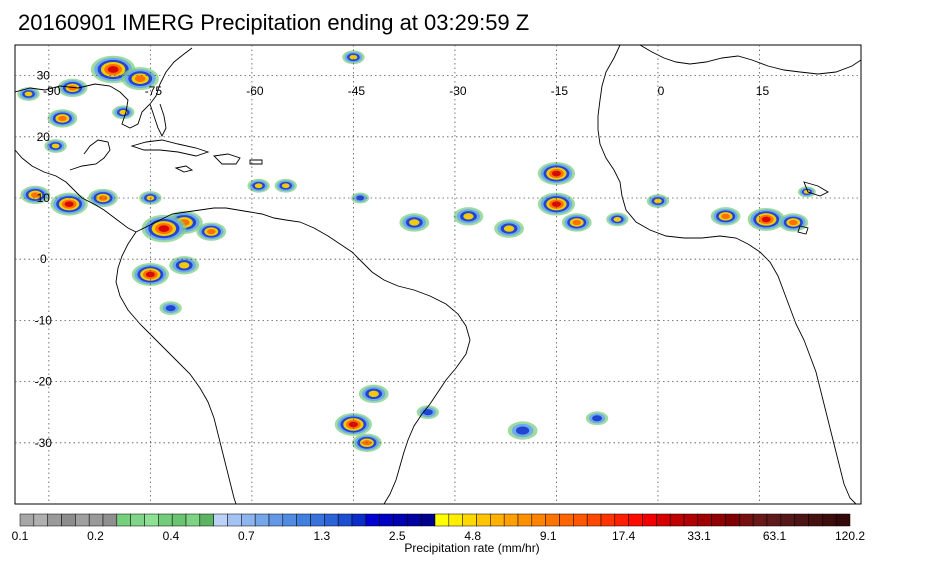 The height and width of the screenshot is (571, 944). What do you see at coordinates (44, 137) in the screenshot?
I see `lat-tick-label: 20` at bounding box center [44, 137].